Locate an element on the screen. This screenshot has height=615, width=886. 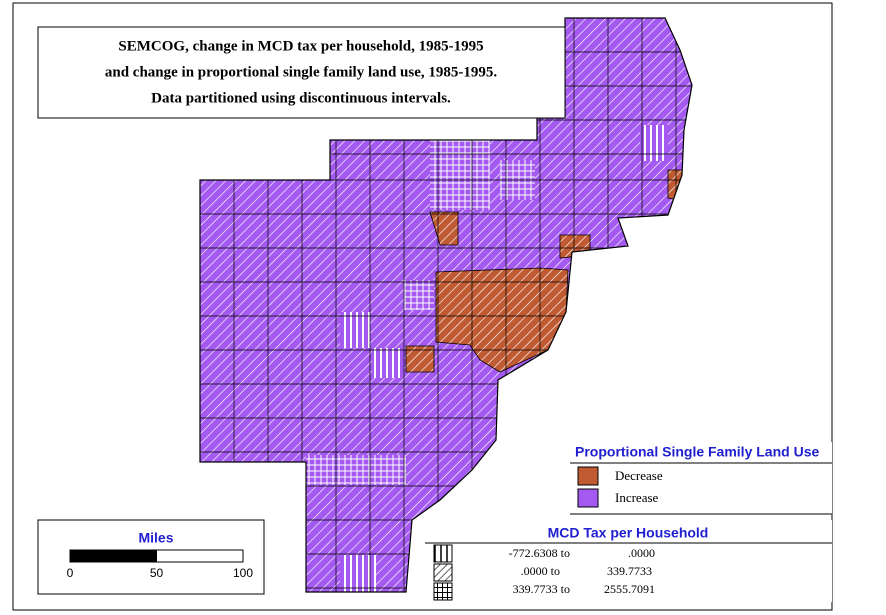
scale-tick-label: 0 is located at coordinates (70, 573).